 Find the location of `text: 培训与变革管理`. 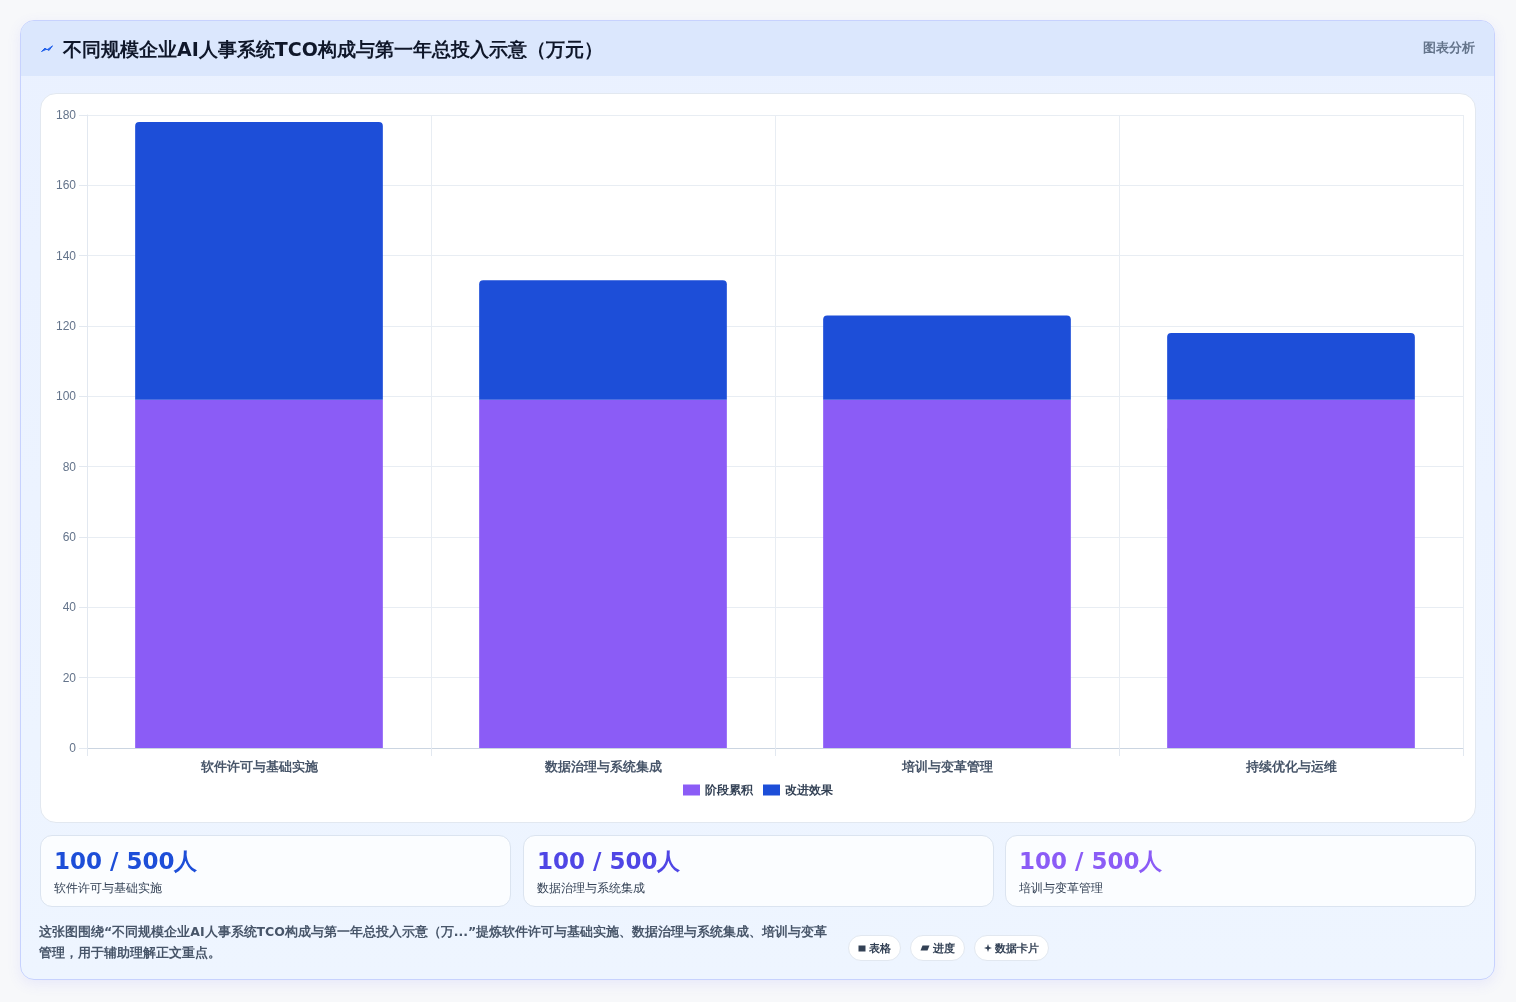

text: 培训与变革管理 is located at coordinates (1061, 888).